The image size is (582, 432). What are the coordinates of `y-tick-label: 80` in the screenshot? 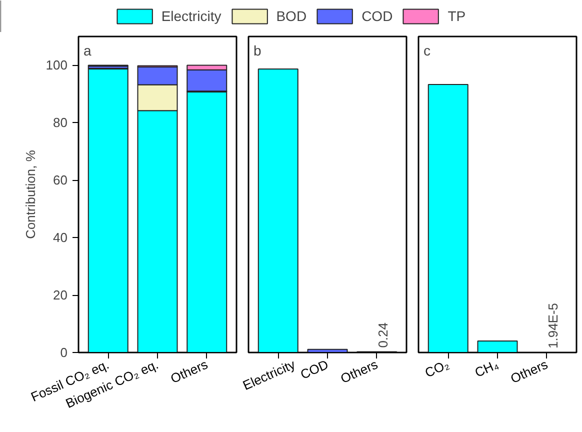 It's located at (60, 122).